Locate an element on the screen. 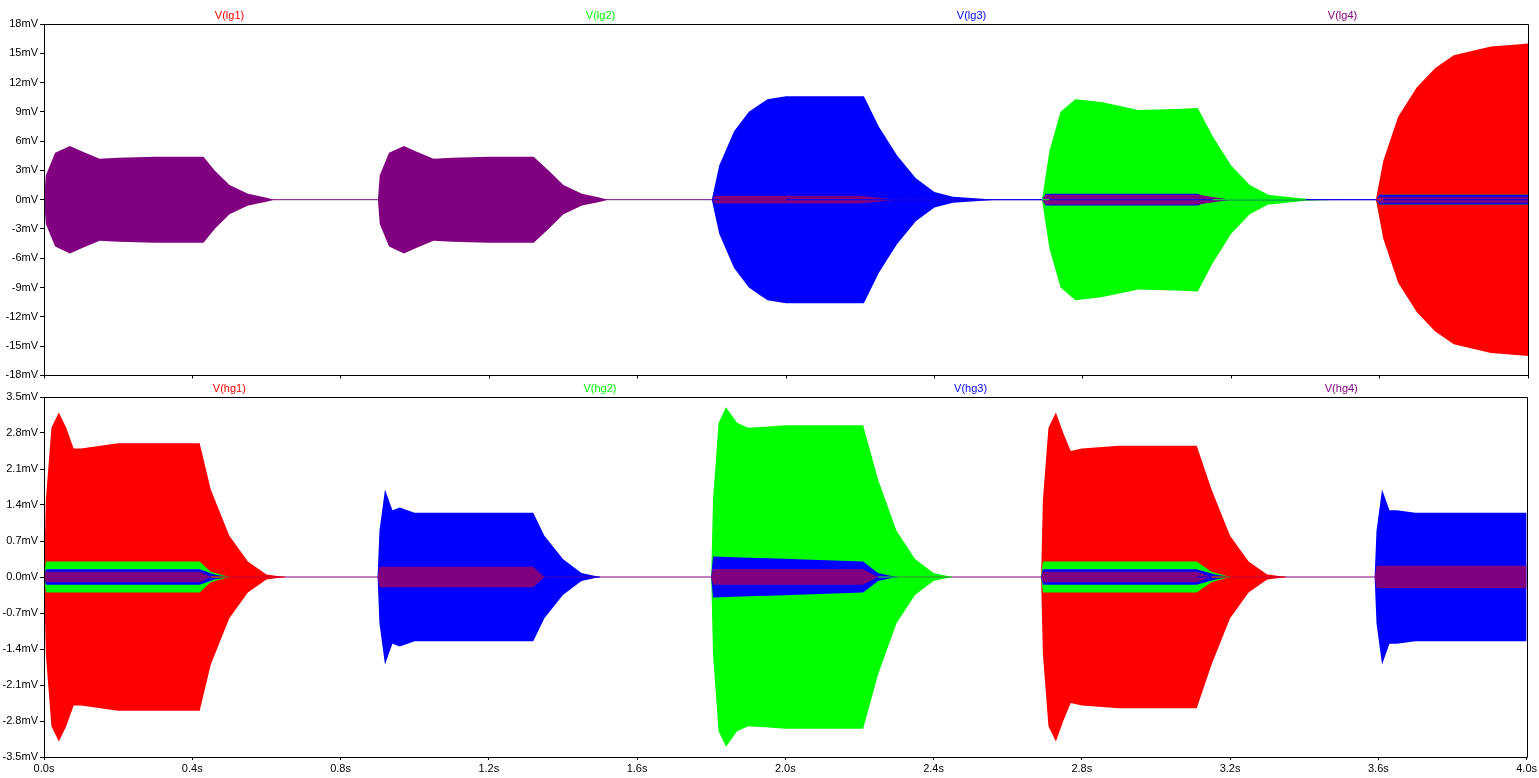 This screenshot has width=1539, height=778. y-tick-label: -2.1mV is located at coordinates (20, 684).